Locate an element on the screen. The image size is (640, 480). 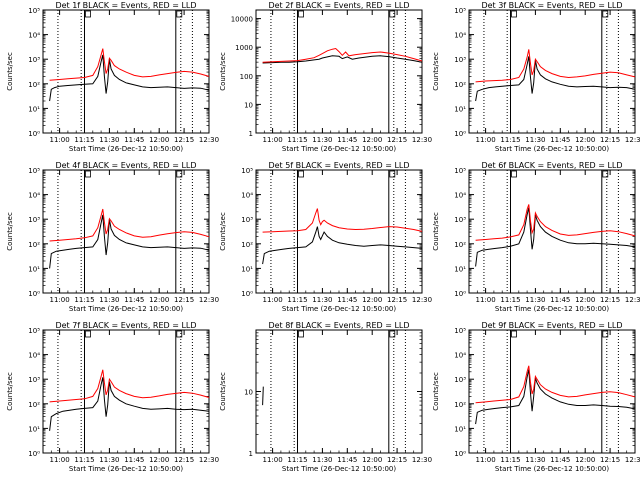
panel-title: Det 4f BLACK = Events, RED = LLD is located at coordinates (125, 165).